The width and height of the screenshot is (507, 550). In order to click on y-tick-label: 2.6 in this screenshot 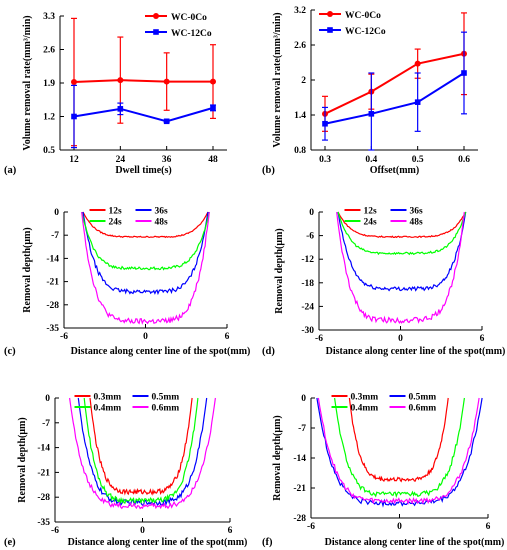, I will do `click(49, 51)`.